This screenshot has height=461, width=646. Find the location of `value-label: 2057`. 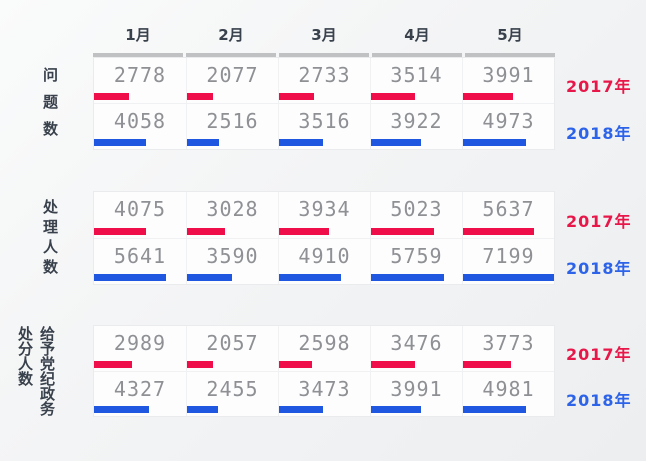

value-label: 2057 is located at coordinates (232, 343).